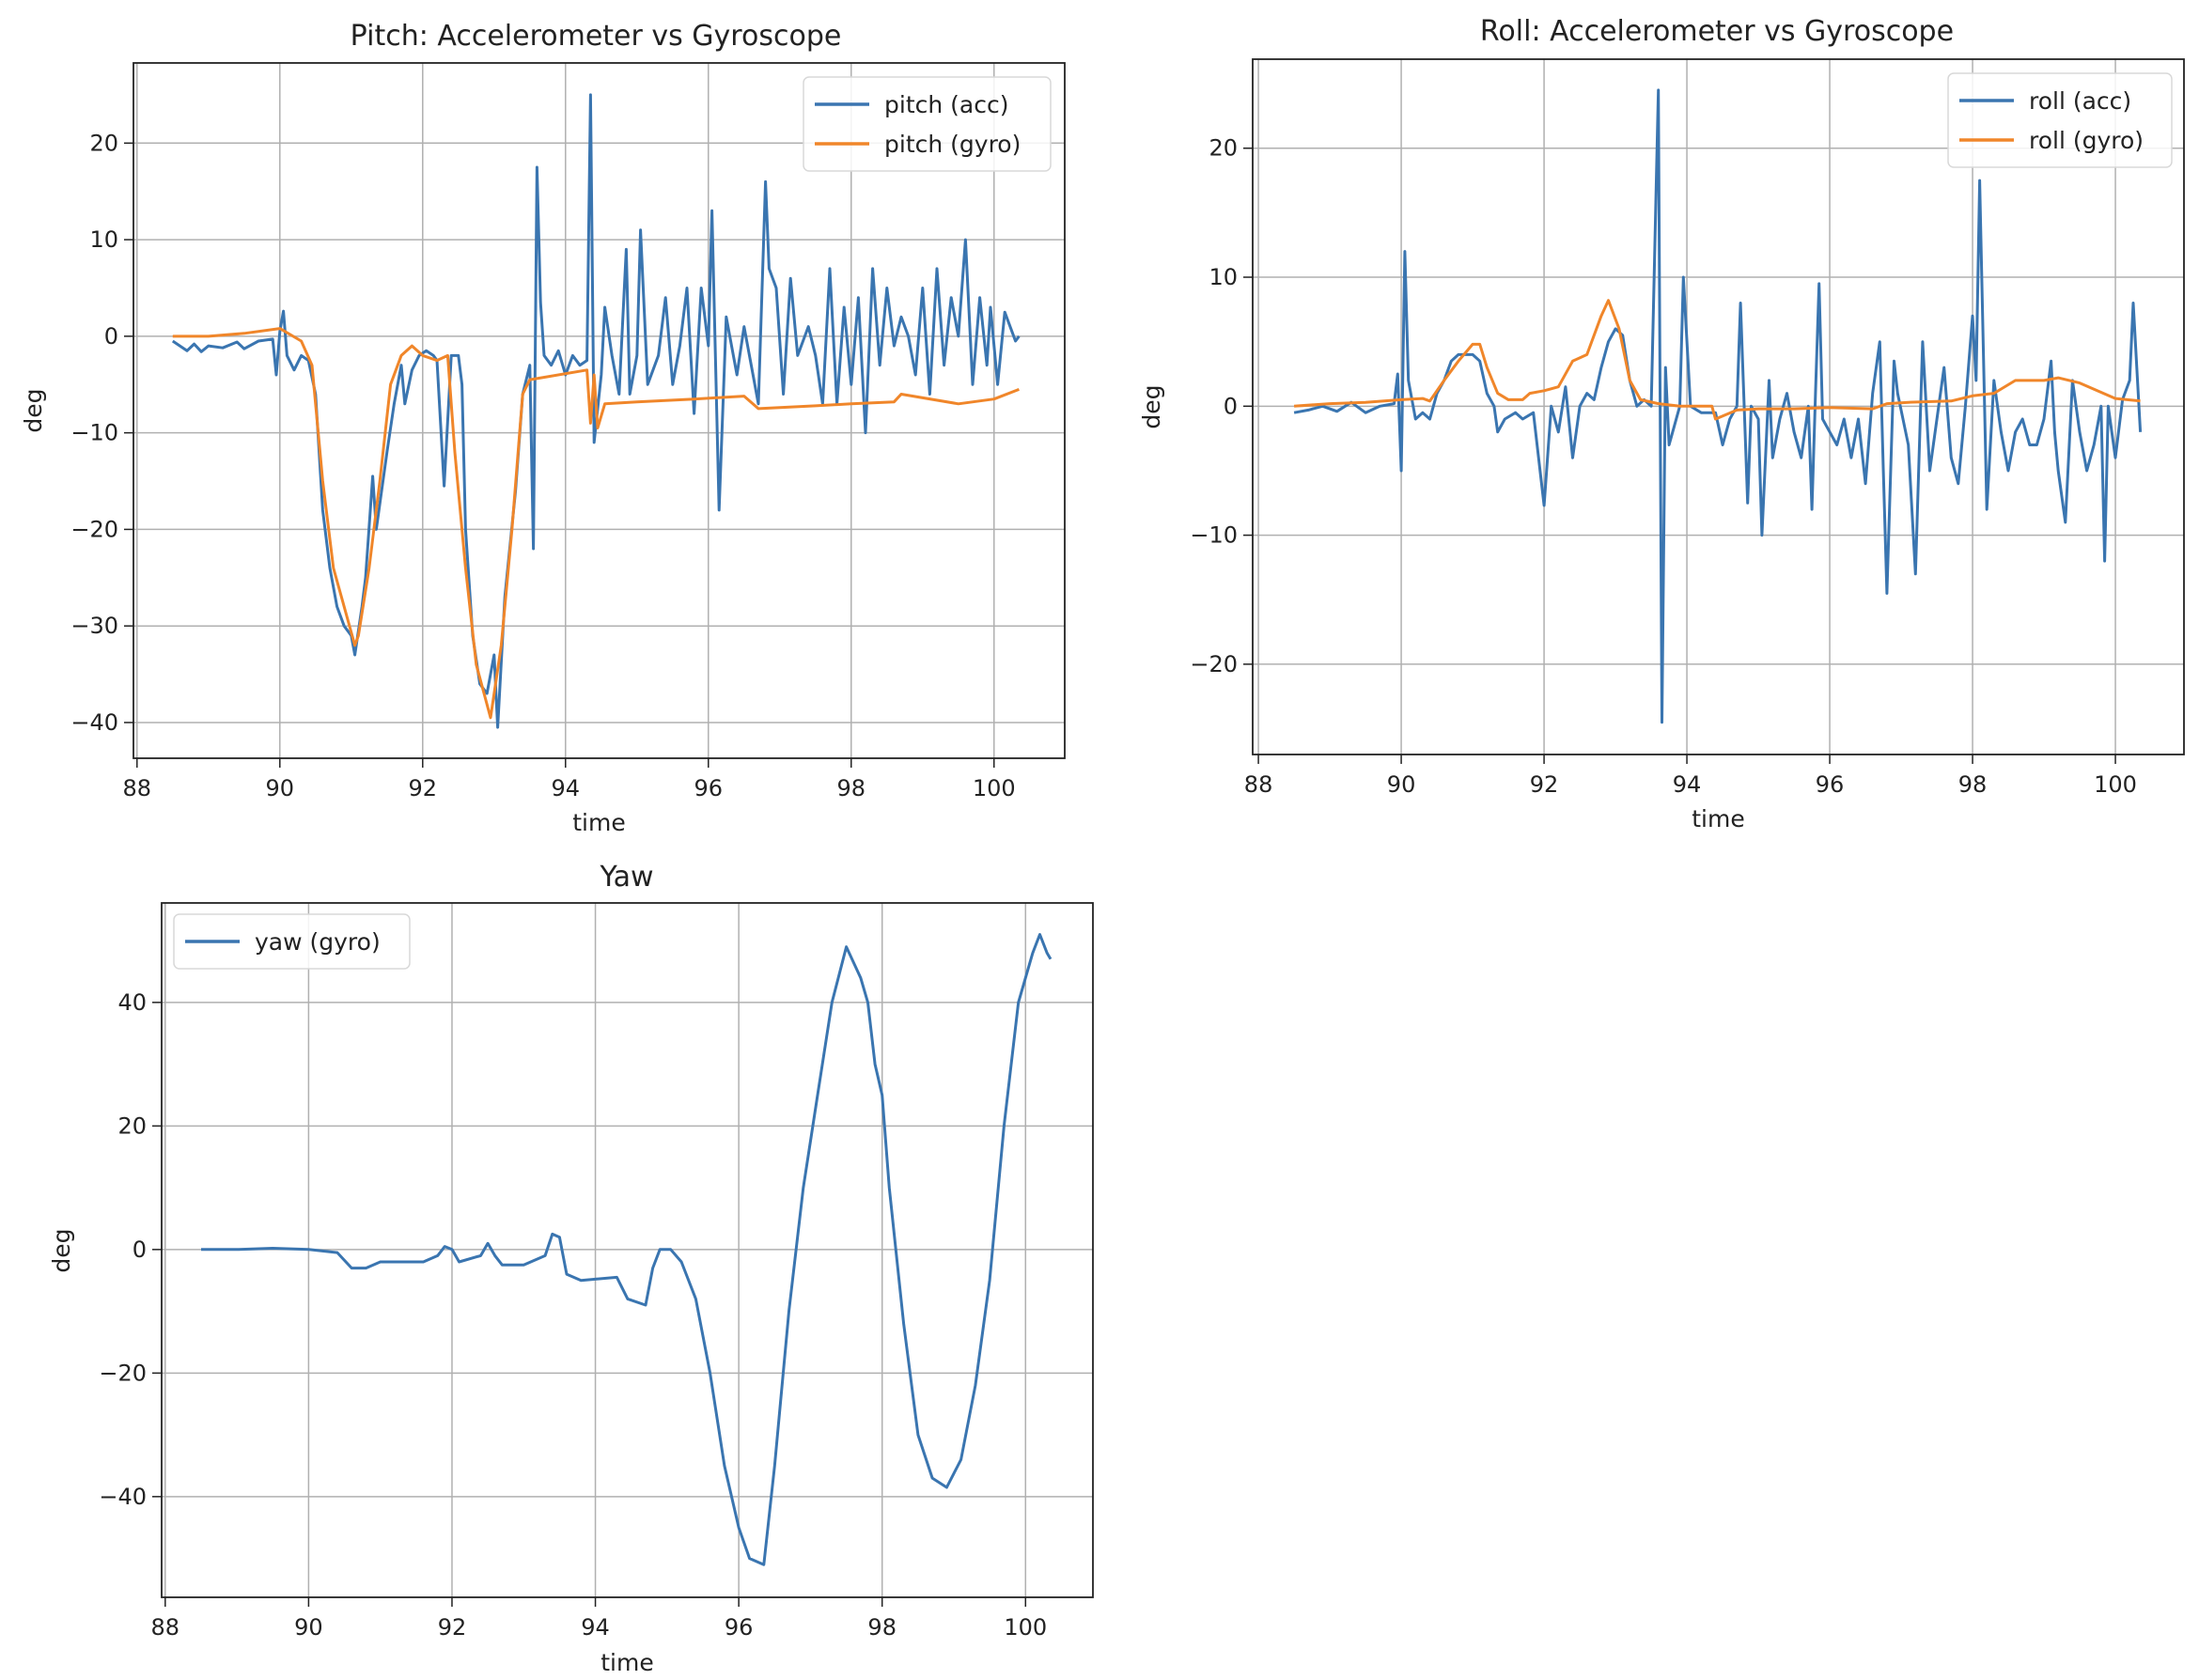 The height and width of the screenshot is (1680, 2199). What do you see at coordinates (132, 1003) in the screenshot?
I see `y-tick-label: 40` at bounding box center [132, 1003].